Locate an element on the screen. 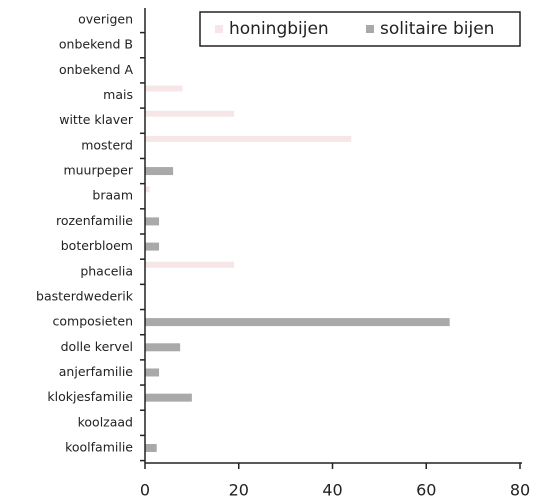  y-tick-label: composieten is located at coordinates (93, 321).